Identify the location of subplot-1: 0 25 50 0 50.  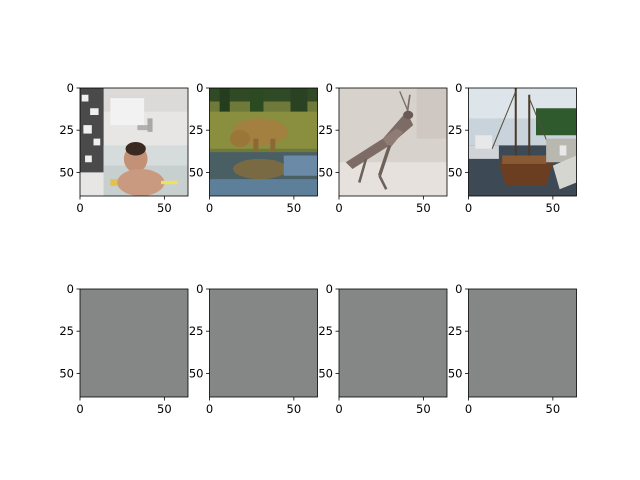
(124, 148).